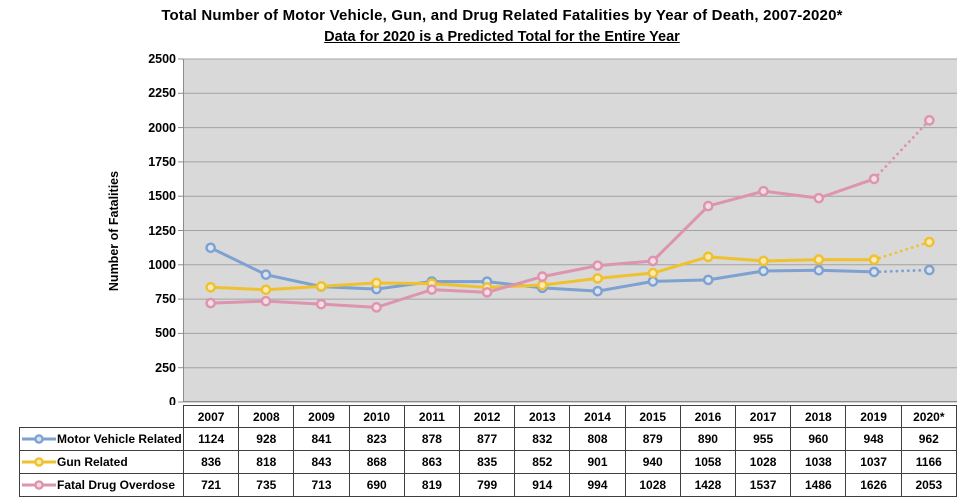 The width and height of the screenshot is (959, 498). Describe the element at coordinates (818, 485) in the screenshot. I see `value-cell: 1486` at that location.